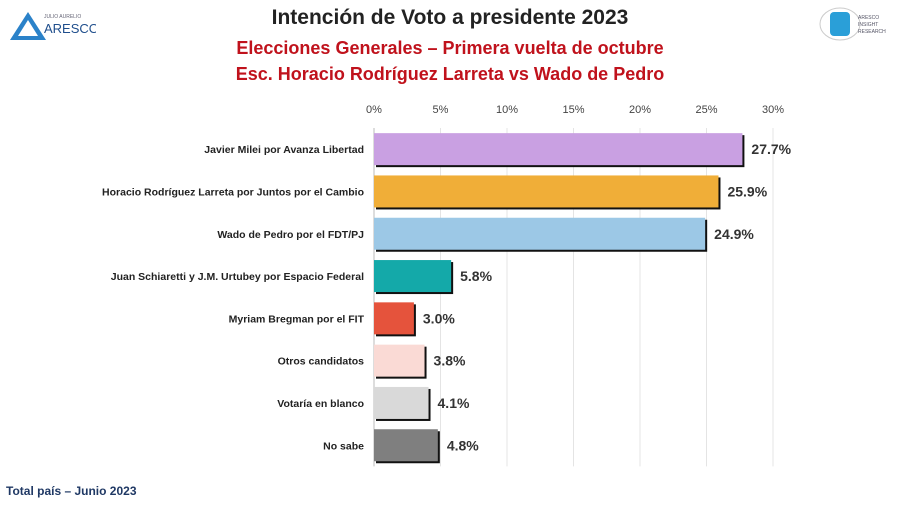 Image resolution: width=900 pixels, height=505 pixels. Describe the element at coordinates (734, 234) in the screenshot. I see `data-label: 24.9%` at that location.